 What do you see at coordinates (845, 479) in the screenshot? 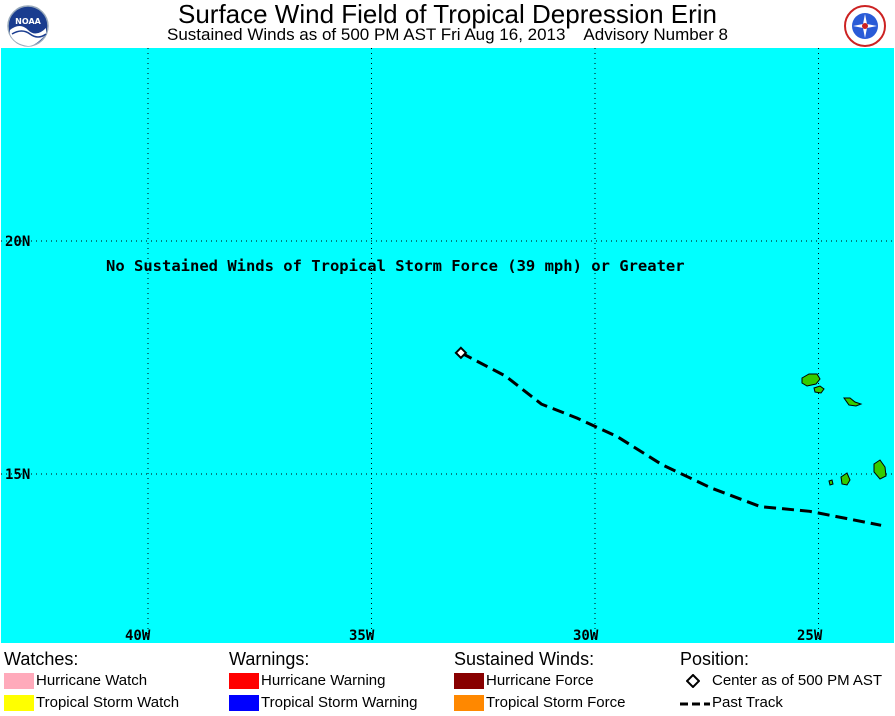
I see `island-santiago` at bounding box center [845, 479].